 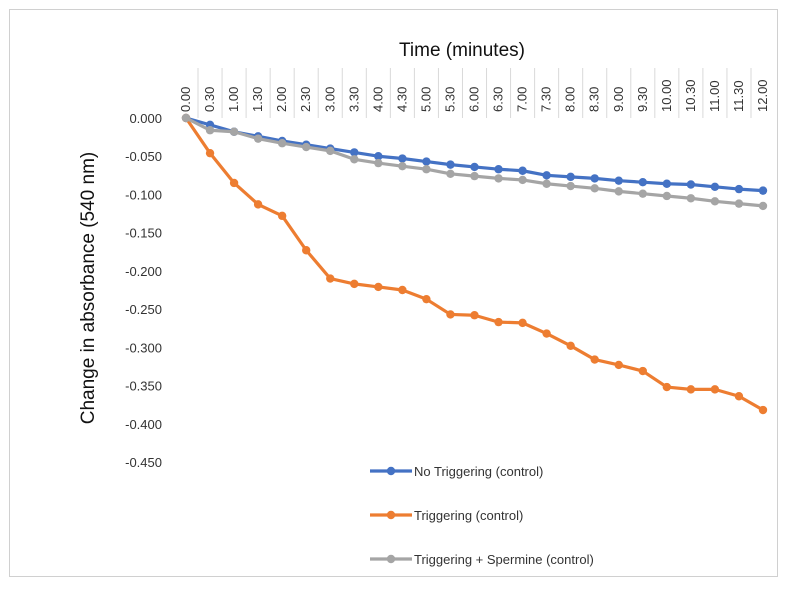 I want to click on y-tick-label: -0.400, so click(x=143, y=424).